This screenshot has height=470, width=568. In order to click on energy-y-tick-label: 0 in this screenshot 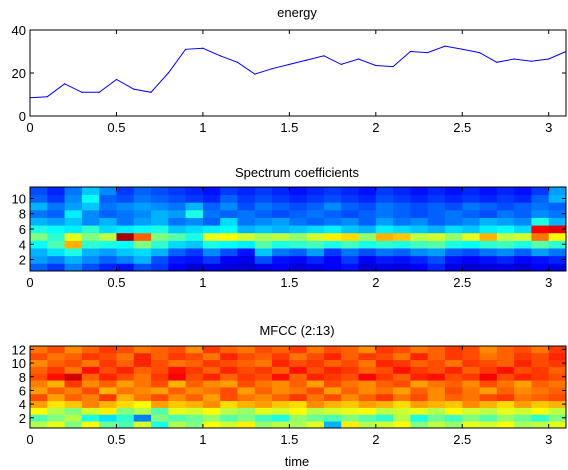, I will do `click(22, 116)`.